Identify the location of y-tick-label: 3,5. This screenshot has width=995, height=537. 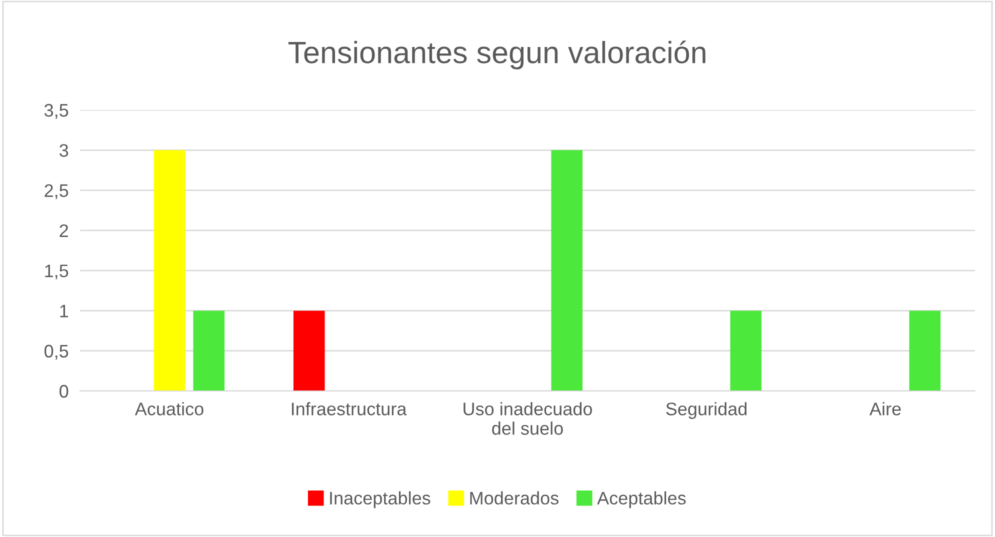
(56, 111).